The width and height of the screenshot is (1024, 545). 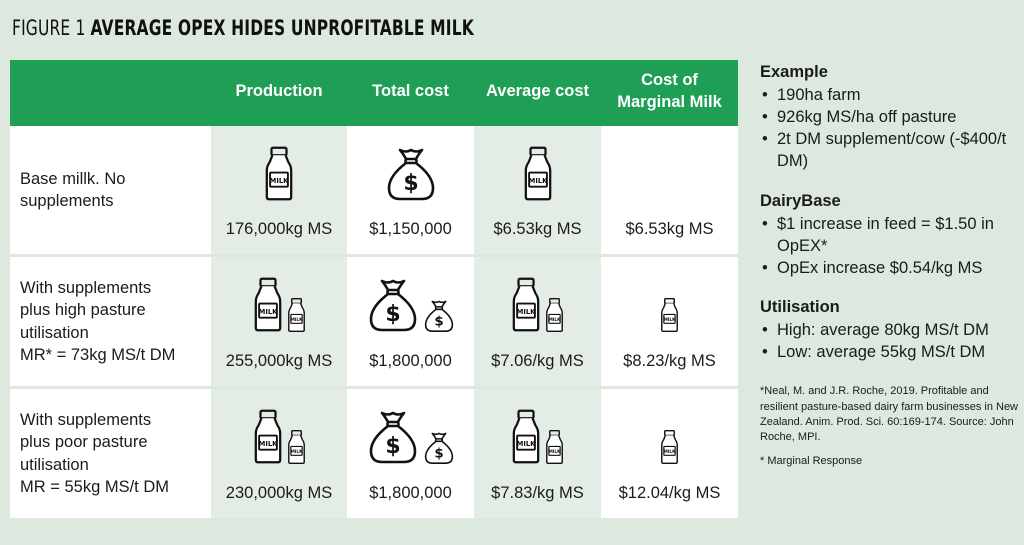 I want to click on average-cost-cell: MILK MILK $7.83/kg MS, so click(x=537, y=452).